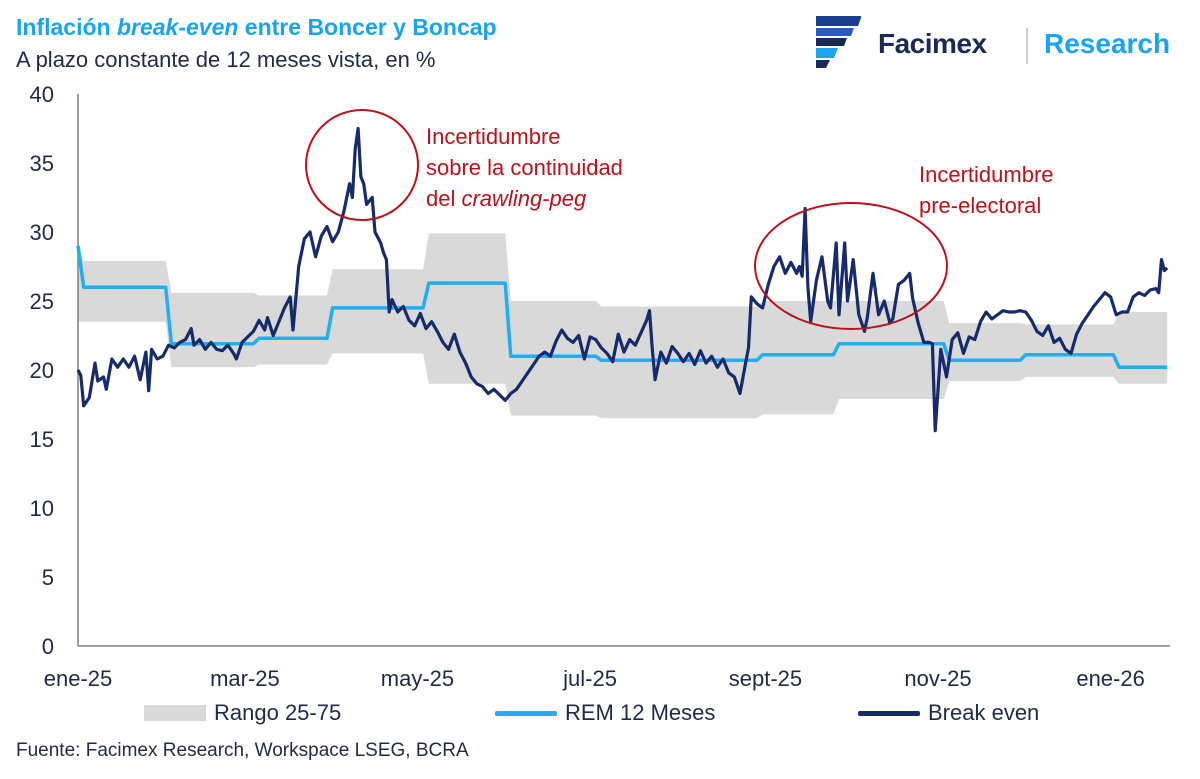 The width and height of the screenshot is (1200, 779). I want to click on y-tick-label: 30, so click(42, 232).